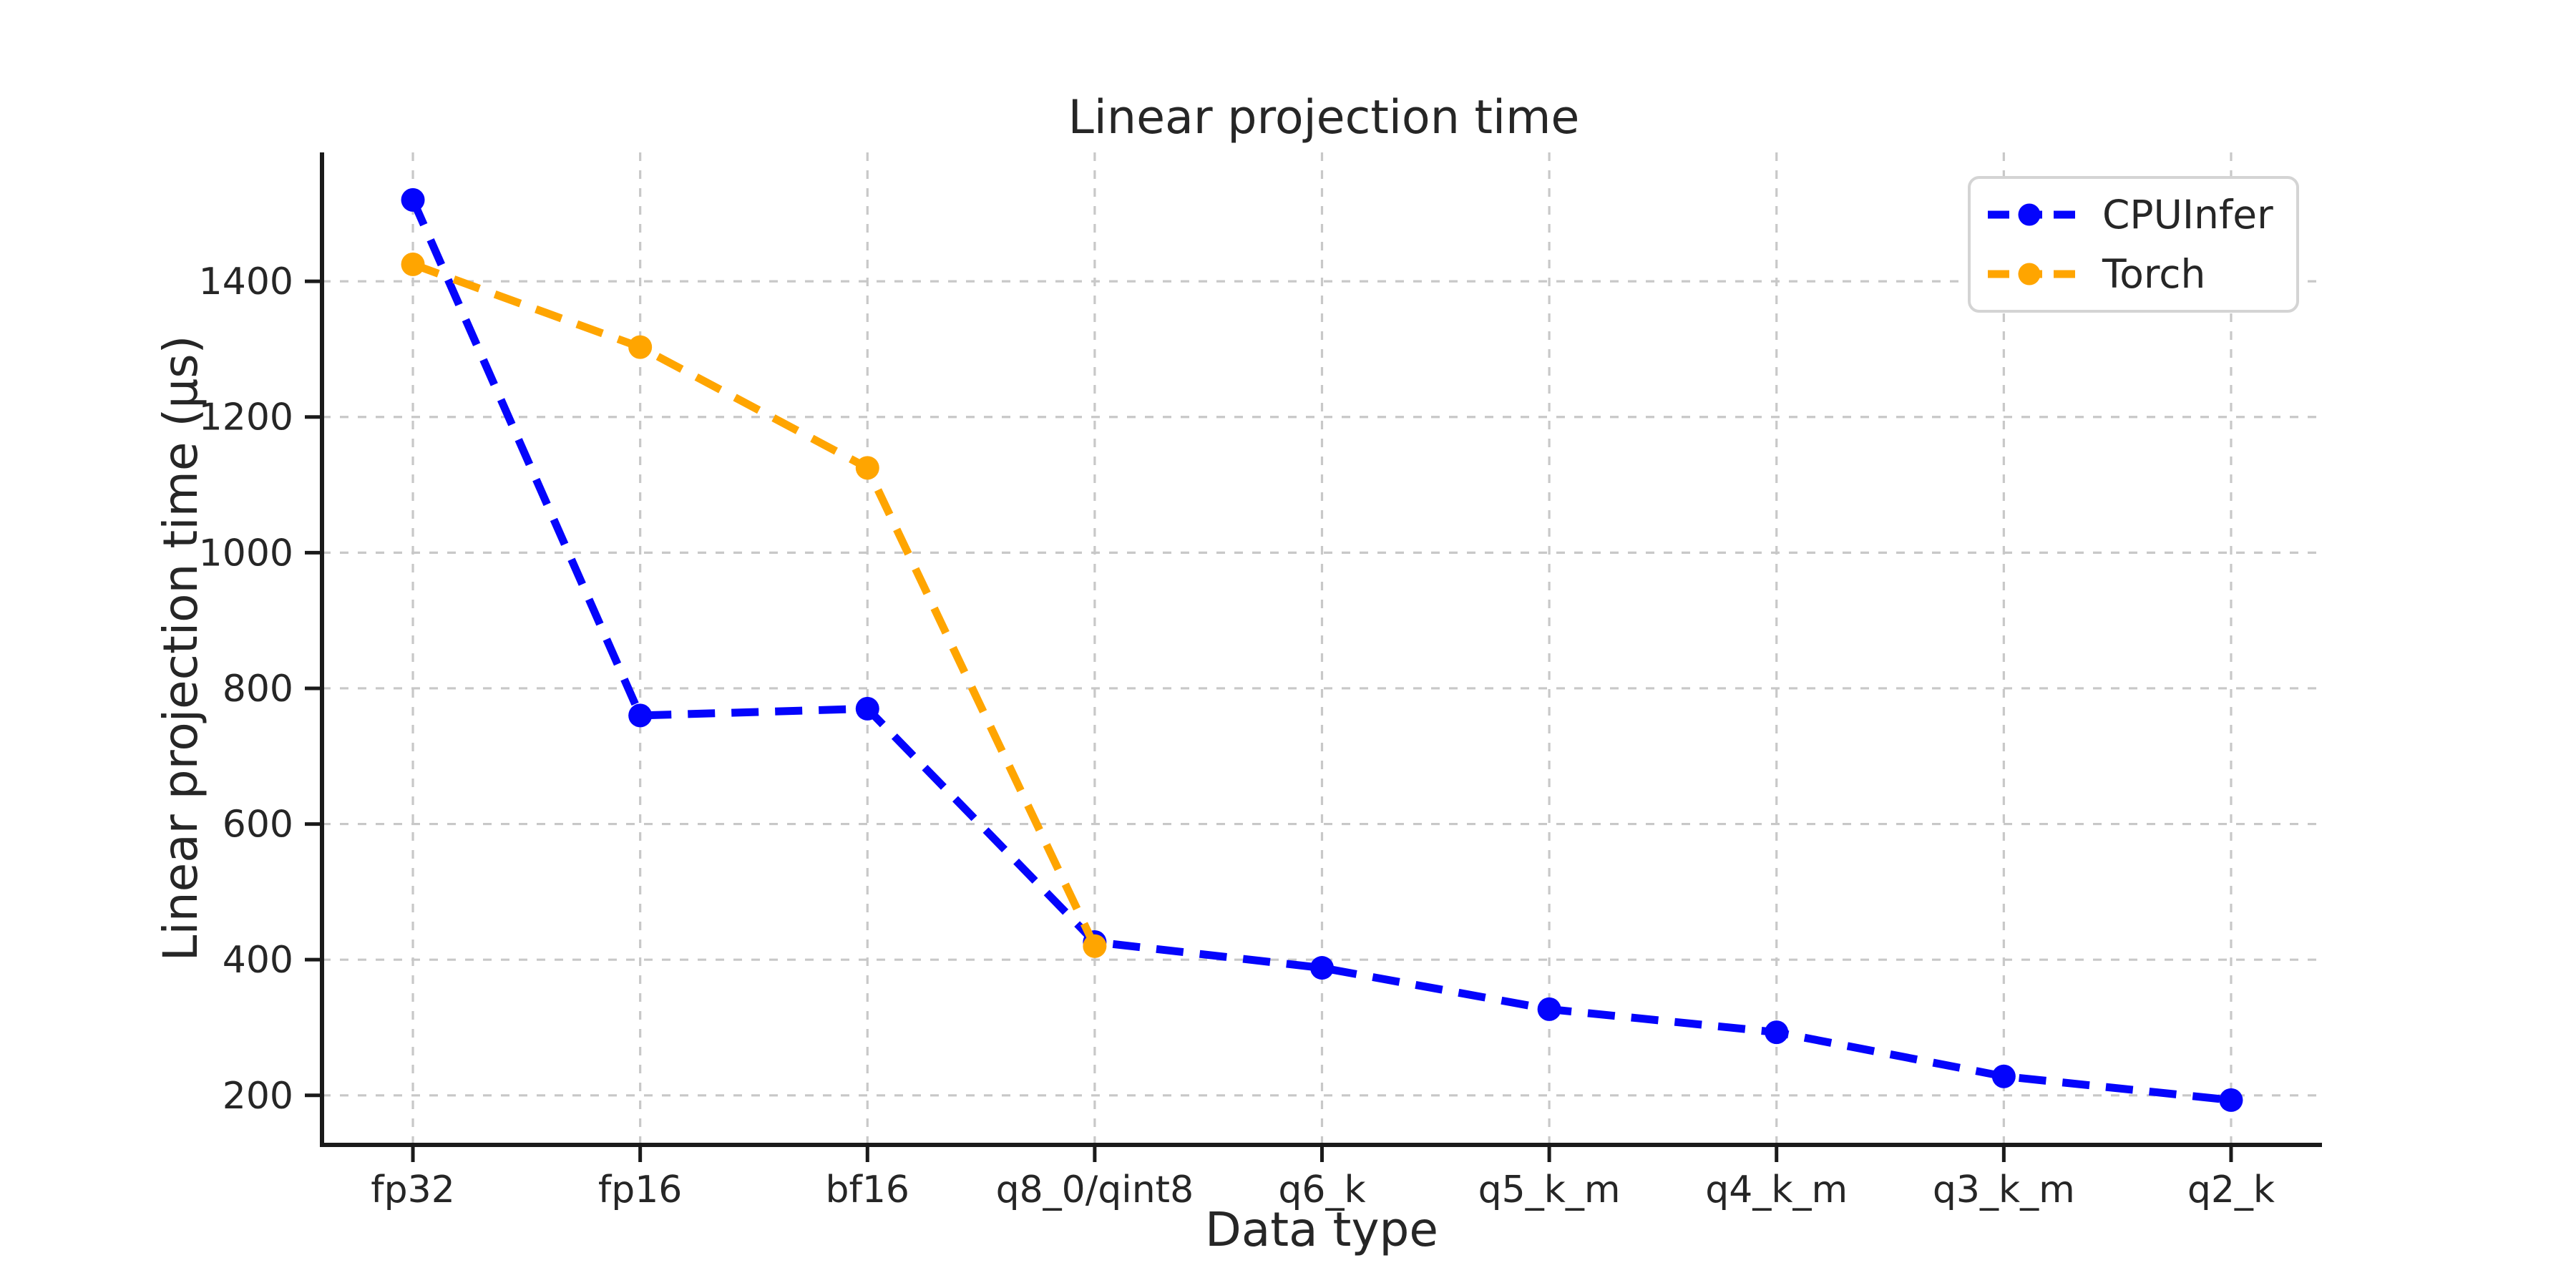 The width and height of the screenshot is (2576, 1288). I want to click on x-tick-label: q6_k, so click(1321, 1190).